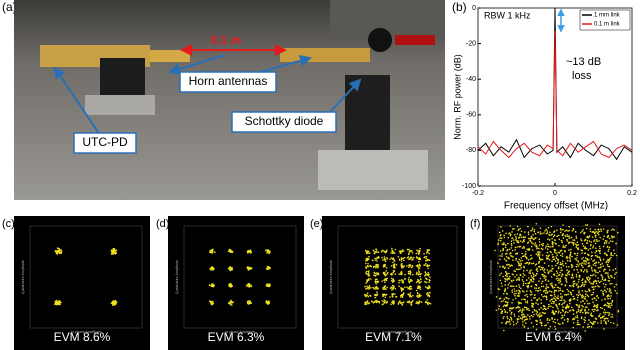 This screenshot has width=640, height=350. What do you see at coordinates (236, 283) in the screenshot?
I see `constellation-bg` at bounding box center [236, 283].